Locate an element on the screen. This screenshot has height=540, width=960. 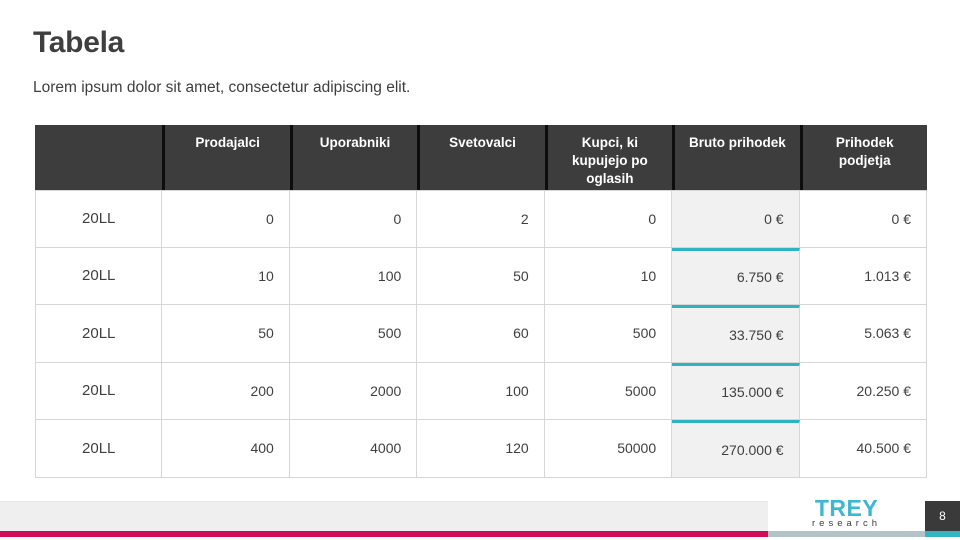
cell-prodajalci: 200 is located at coordinates (226, 391).